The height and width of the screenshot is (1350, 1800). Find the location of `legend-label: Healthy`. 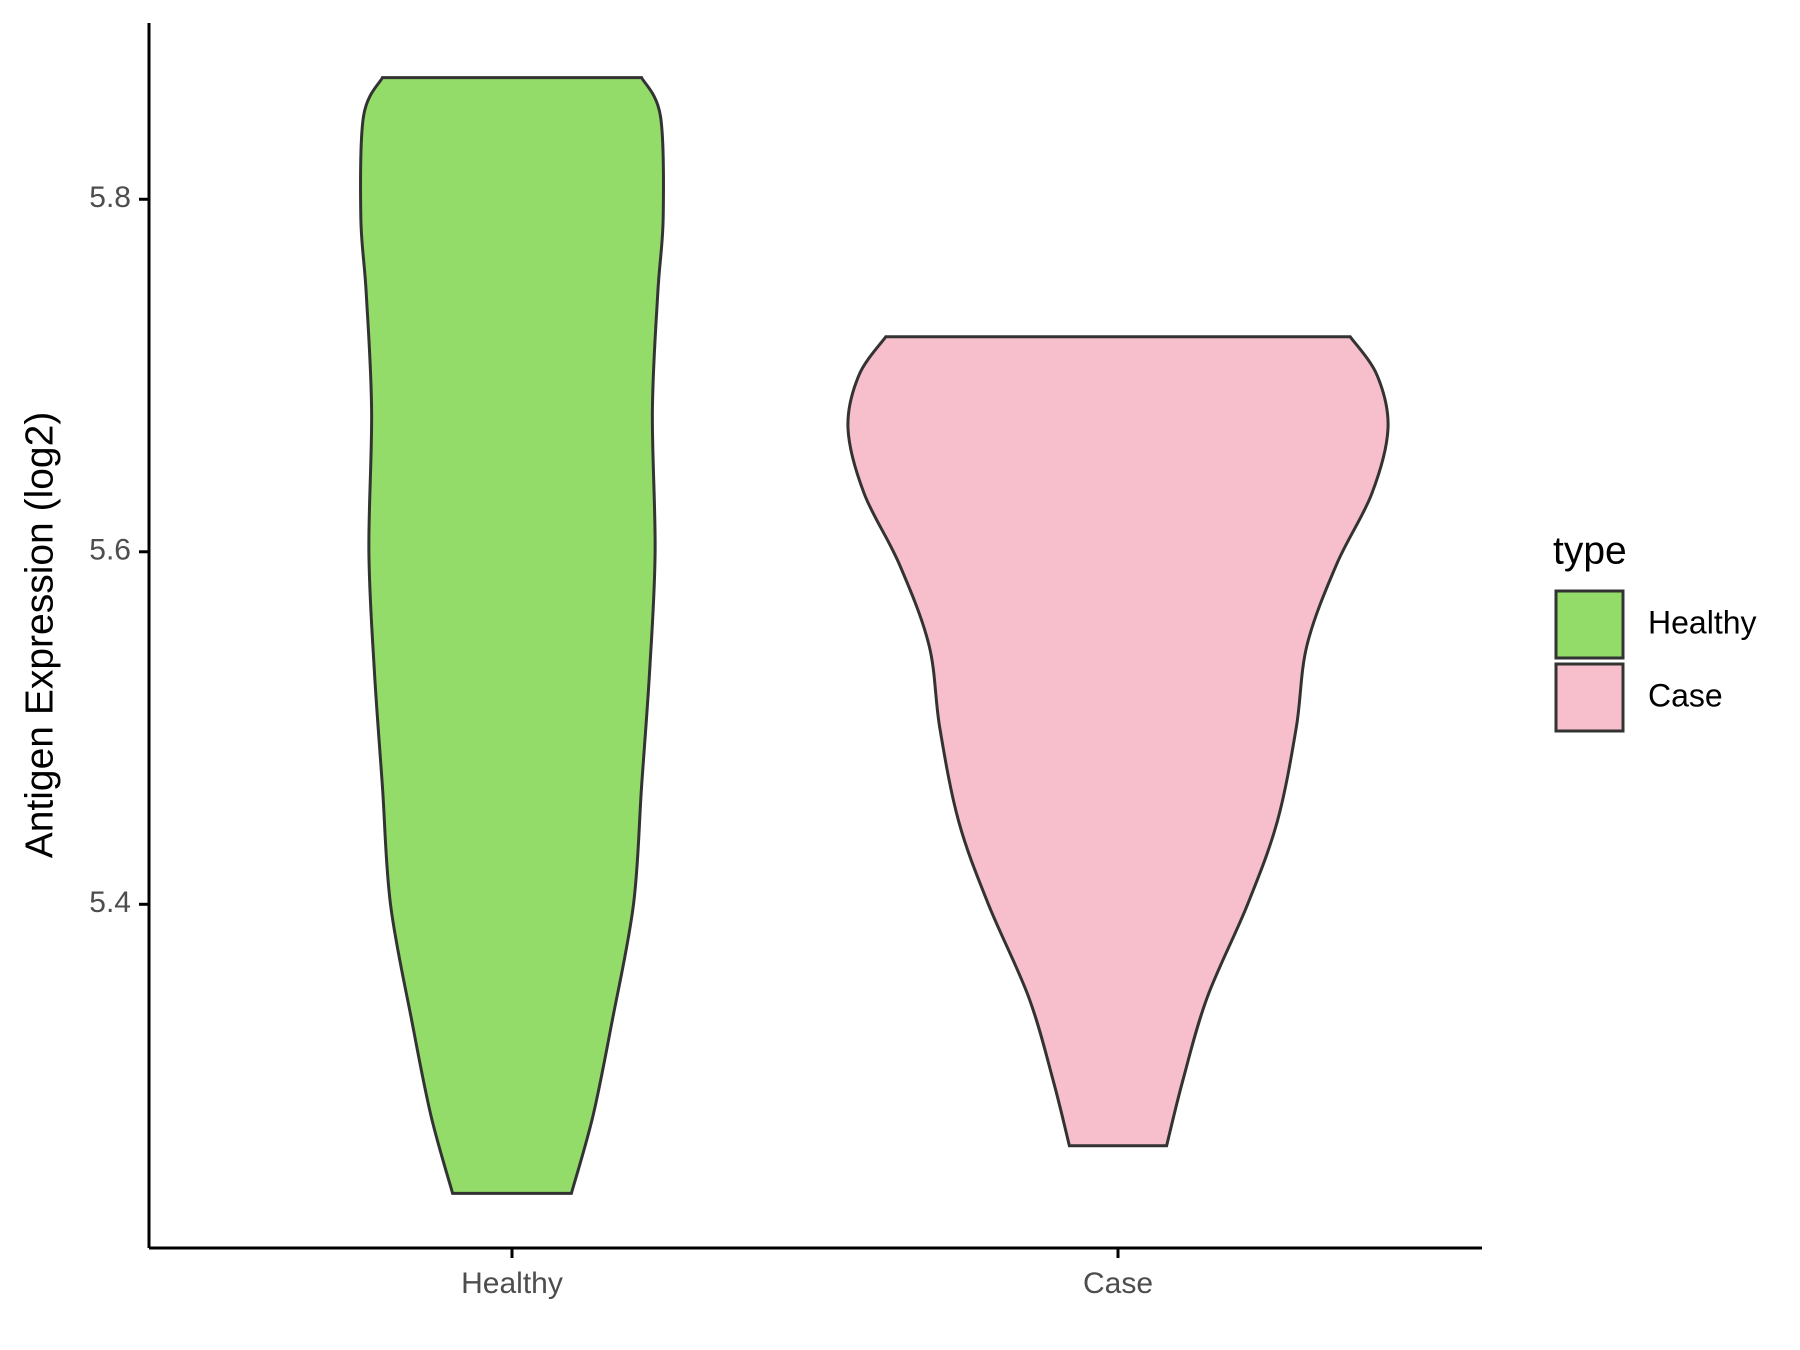

legend-label: Healthy is located at coordinates (1702, 622).